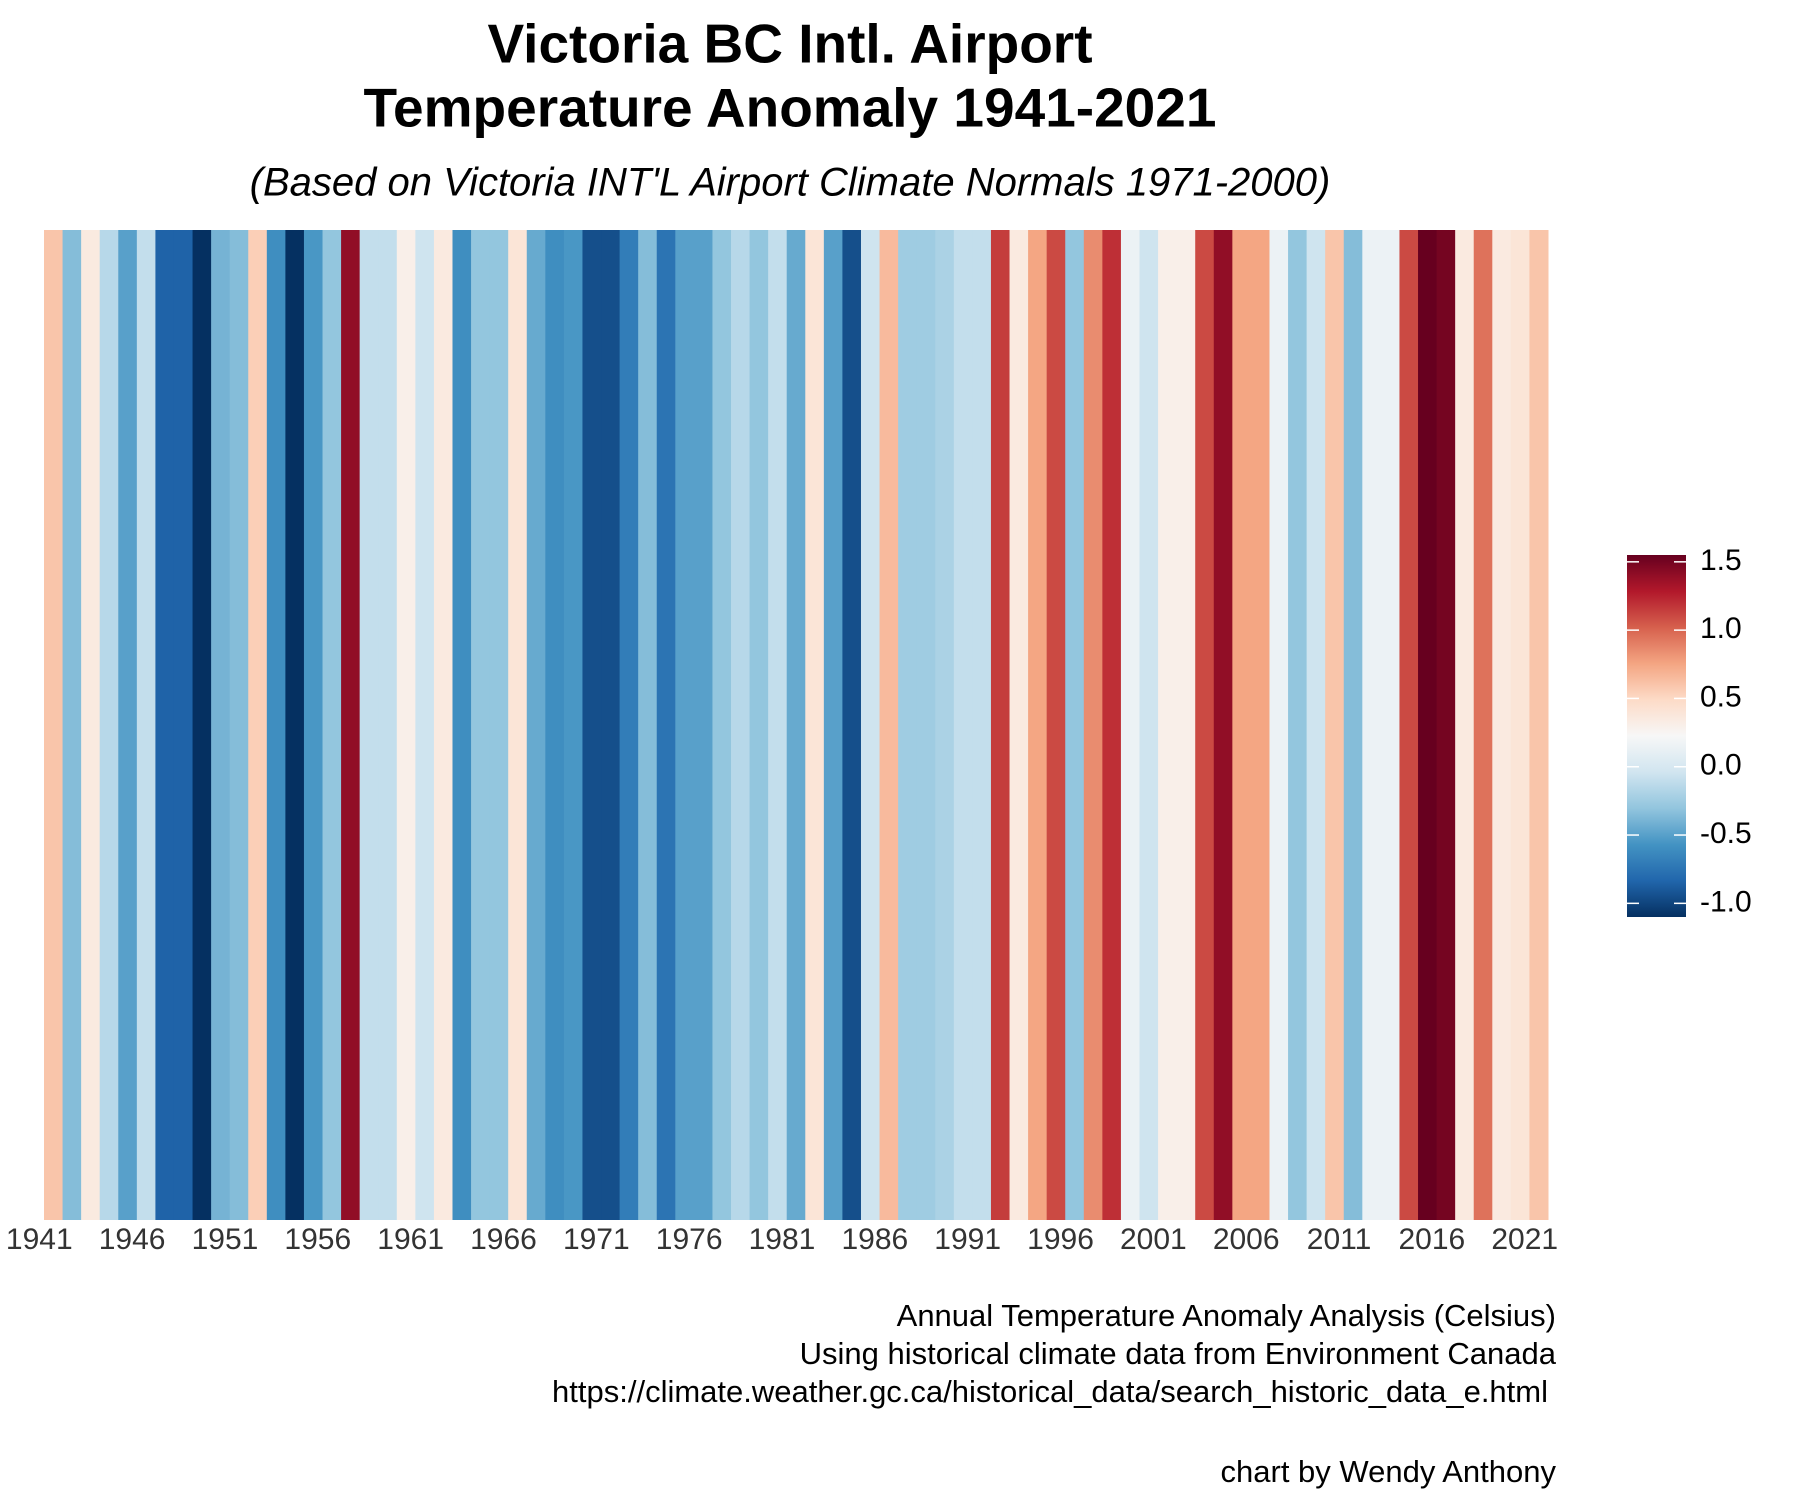 This screenshot has width=1800, height=1500. What do you see at coordinates (39, 1239) in the screenshot?
I see `x-tick-label: 1941` at bounding box center [39, 1239].